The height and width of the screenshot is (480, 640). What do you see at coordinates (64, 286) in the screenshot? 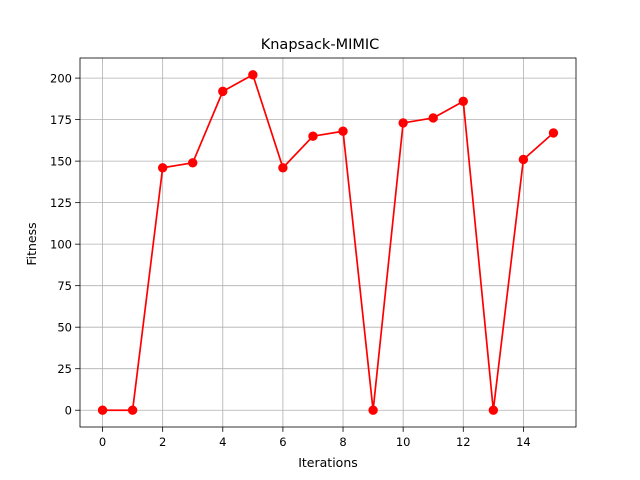
I see `y-tick-label: 75` at bounding box center [64, 286].